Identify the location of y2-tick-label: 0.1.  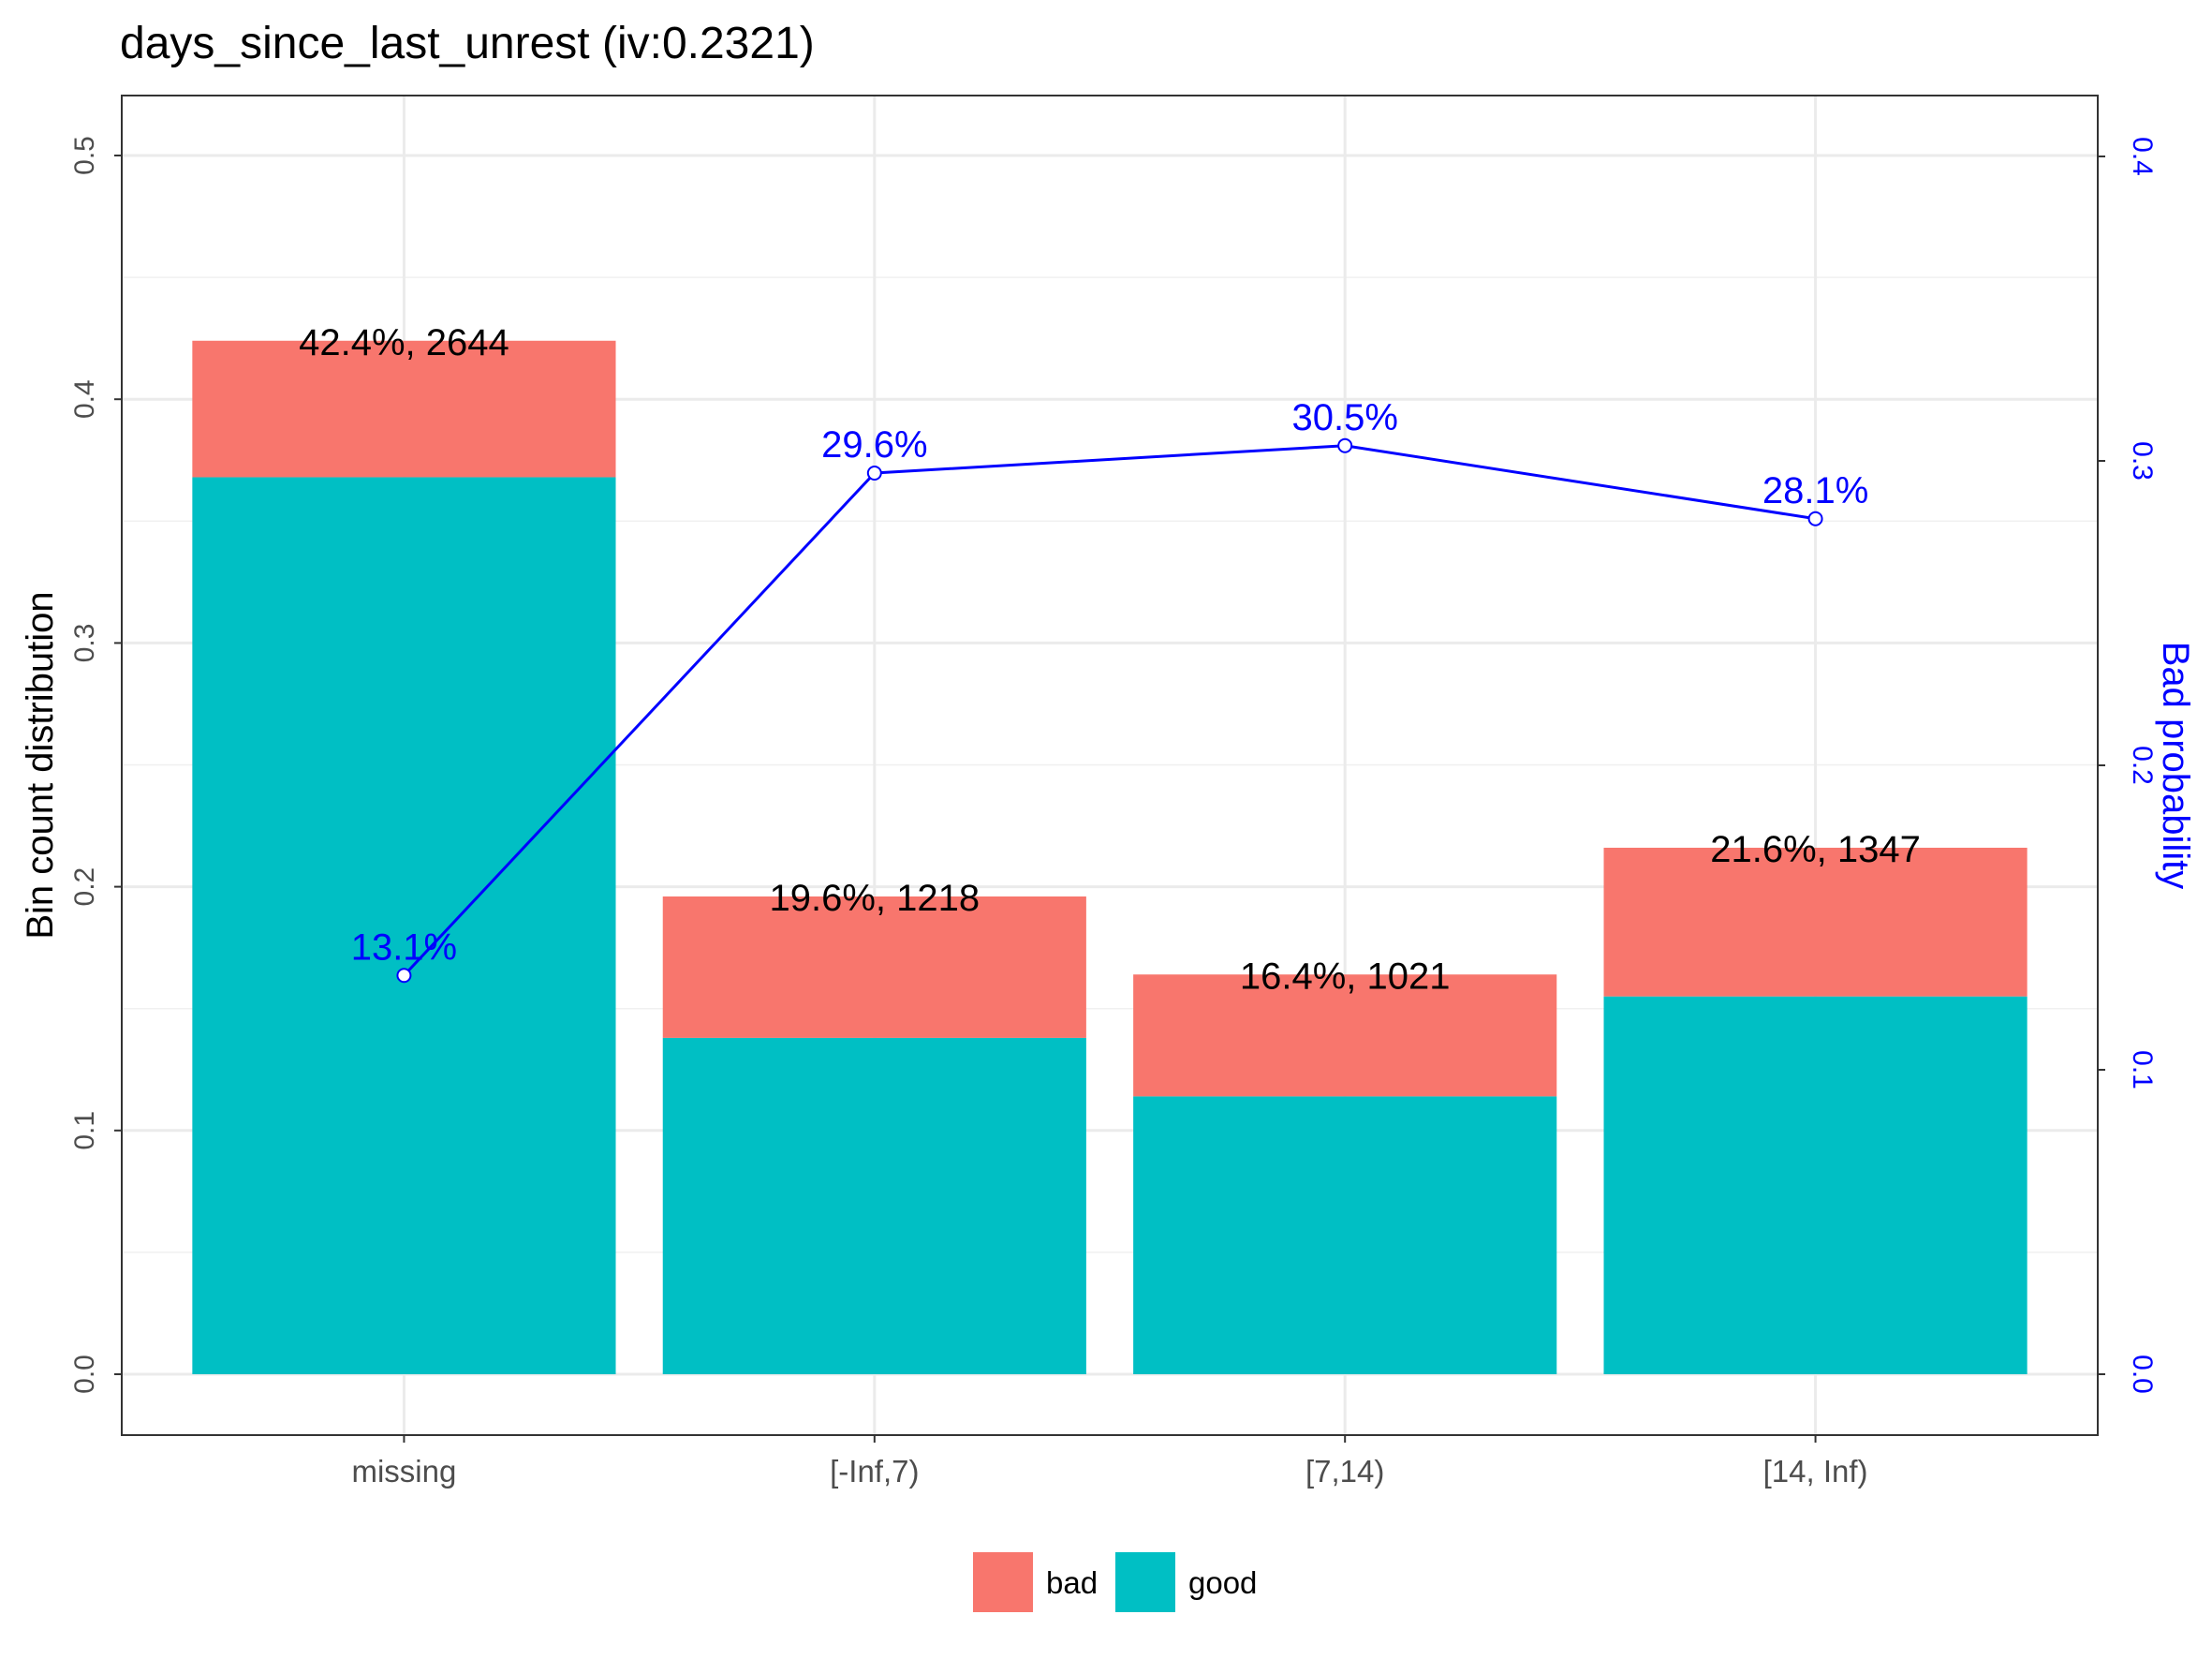
(2143, 1070).